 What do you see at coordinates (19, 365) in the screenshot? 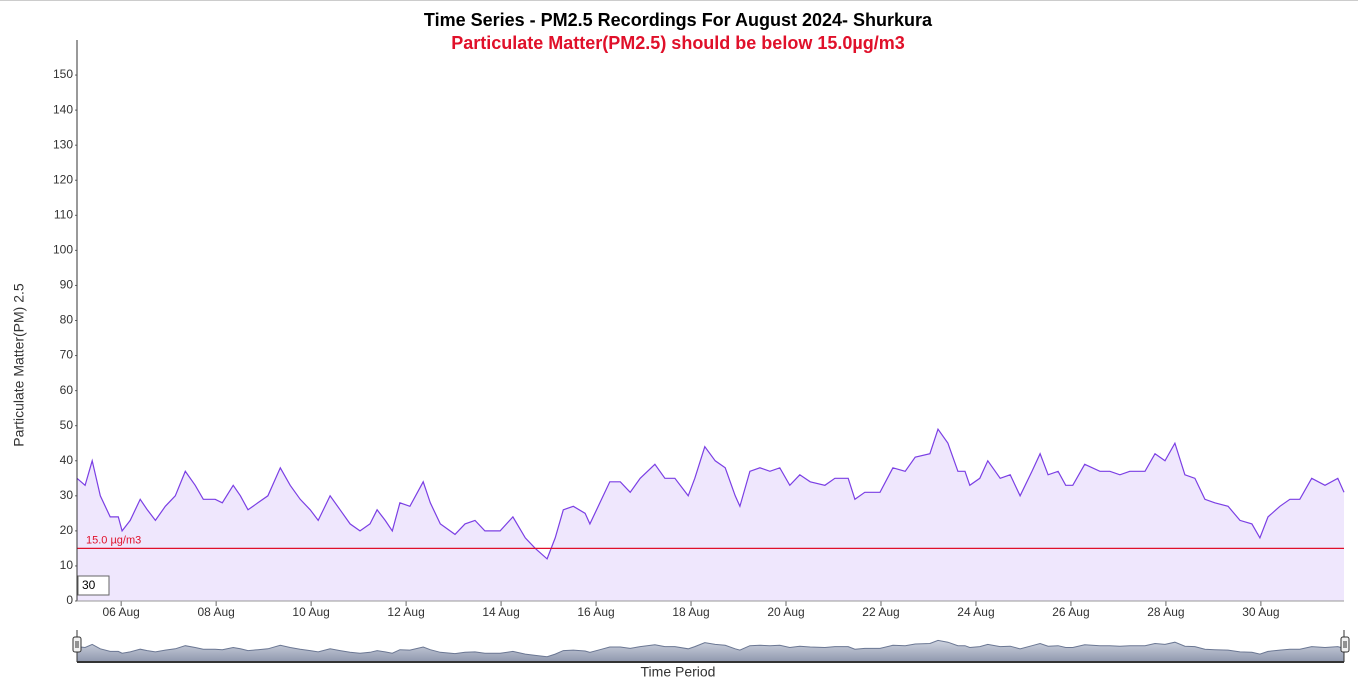
I see `y-axis-label: Particulate Matter(PM) 2.5` at bounding box center [19, 365].